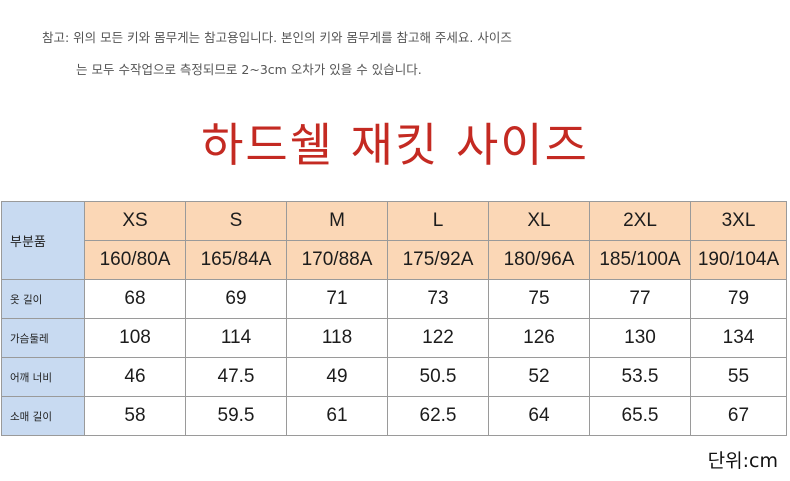  What do you see at coordinates (438, 221) in the screenshot?
I see `size-cell: L` at bounding box center [438, 221].